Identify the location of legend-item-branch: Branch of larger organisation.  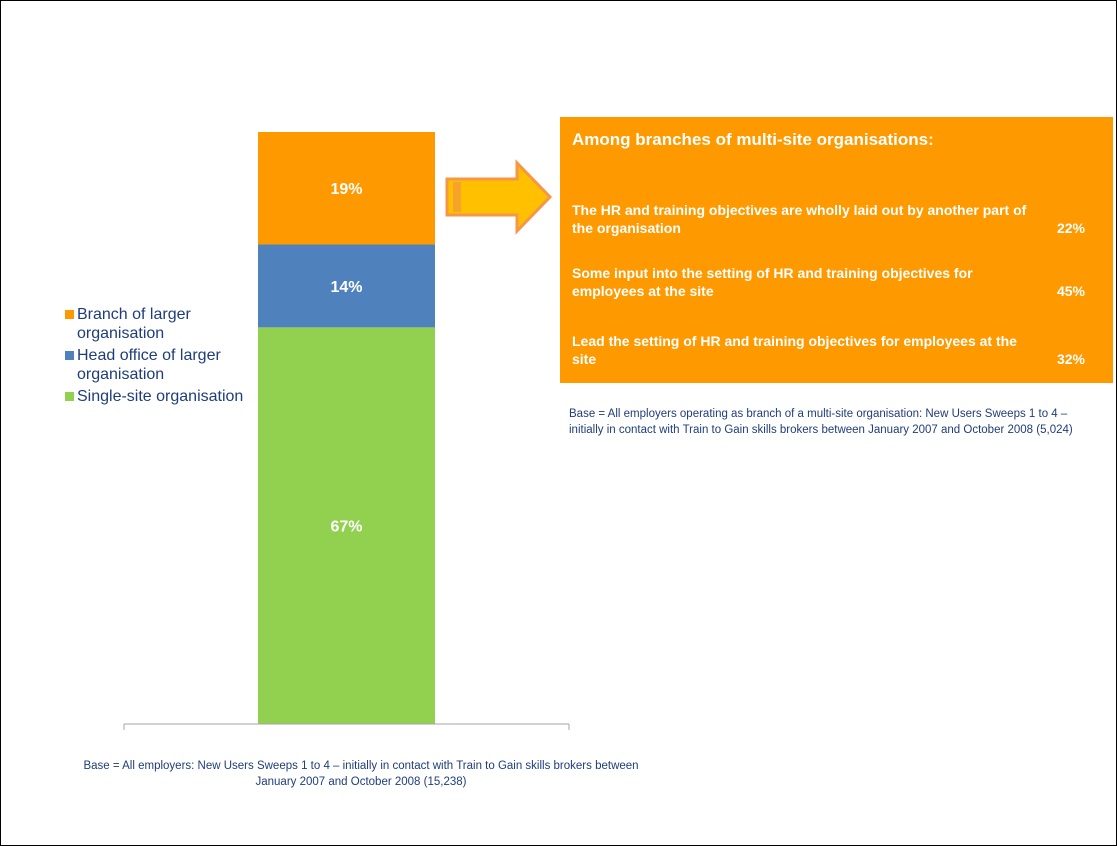
(165, 324).